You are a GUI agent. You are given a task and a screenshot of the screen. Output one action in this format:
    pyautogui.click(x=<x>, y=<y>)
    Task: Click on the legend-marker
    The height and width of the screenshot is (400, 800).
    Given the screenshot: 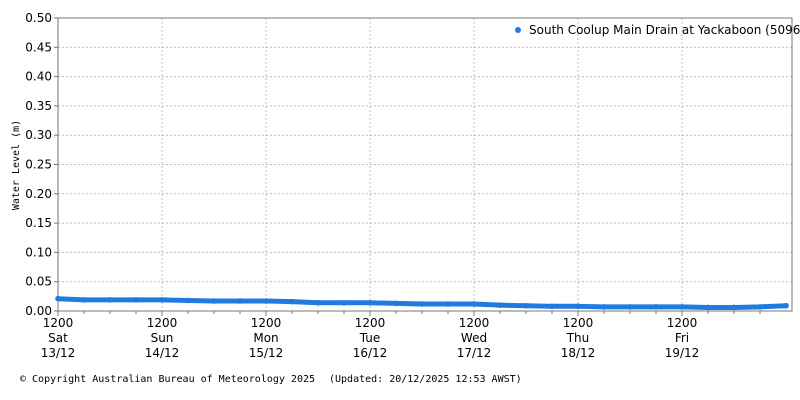 What is the action you would take?
    pyautogui.click(x=518, y=30)
    